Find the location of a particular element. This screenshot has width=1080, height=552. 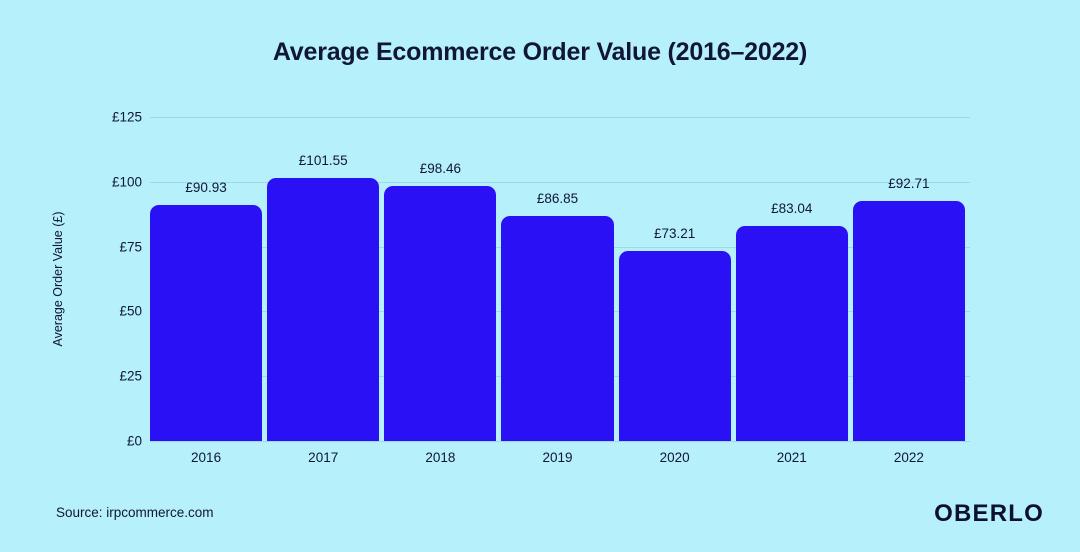

bar-group: £92.71 is located at coordinates (908, 279).